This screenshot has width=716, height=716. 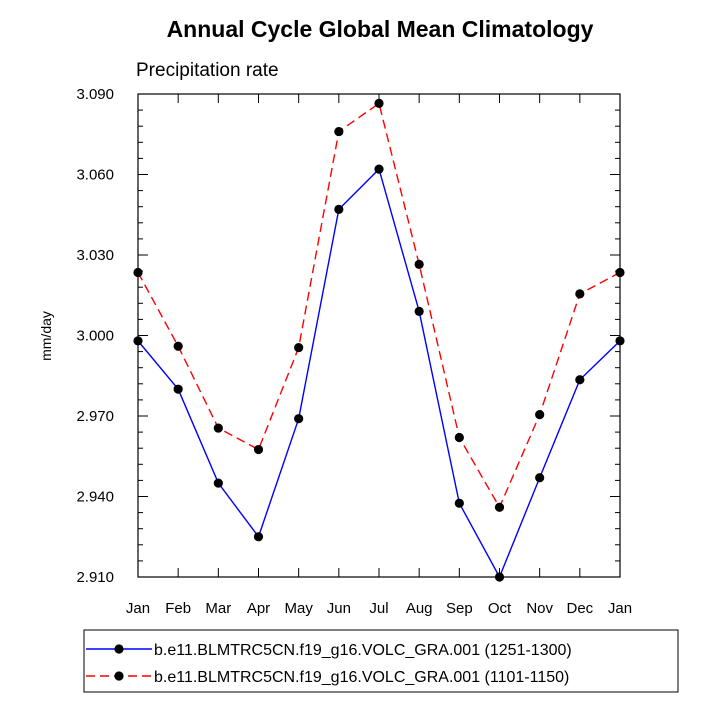 What do you see at coordinates (95, 175) in the screenshot?
I see `y-tick-label: 3.060` at bounding box center [95, 175].